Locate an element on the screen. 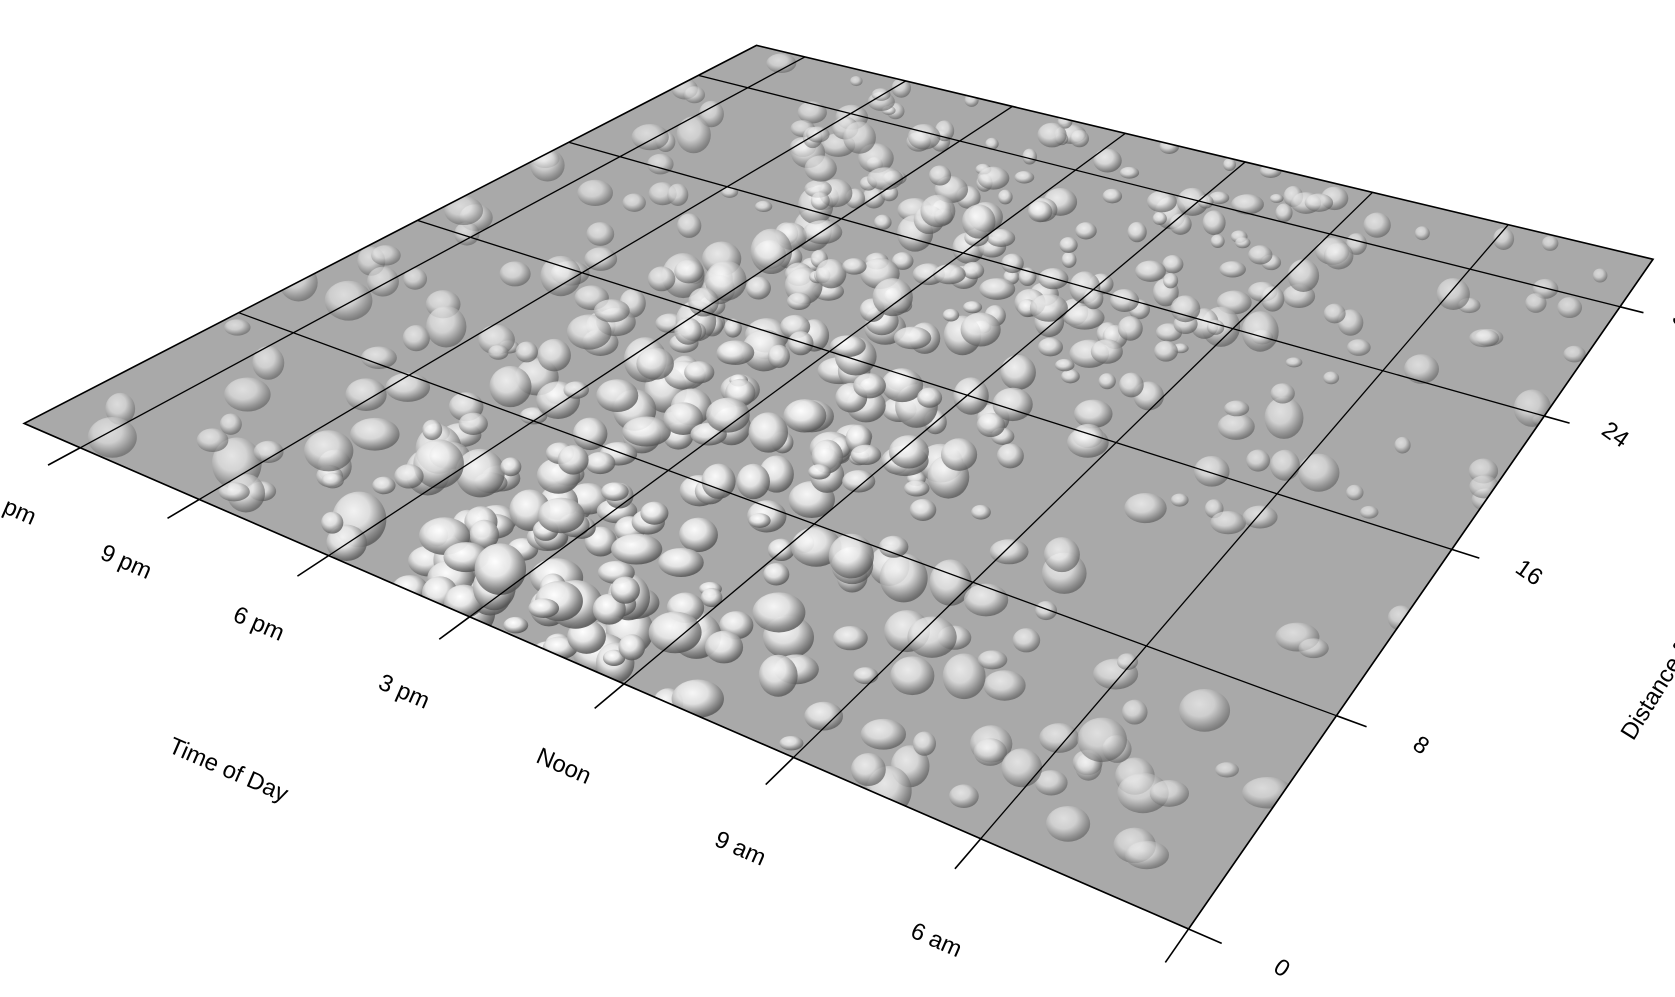 The image size is (1675, 997). y-tick-label: 16 is located at coordinates (1528, 572).